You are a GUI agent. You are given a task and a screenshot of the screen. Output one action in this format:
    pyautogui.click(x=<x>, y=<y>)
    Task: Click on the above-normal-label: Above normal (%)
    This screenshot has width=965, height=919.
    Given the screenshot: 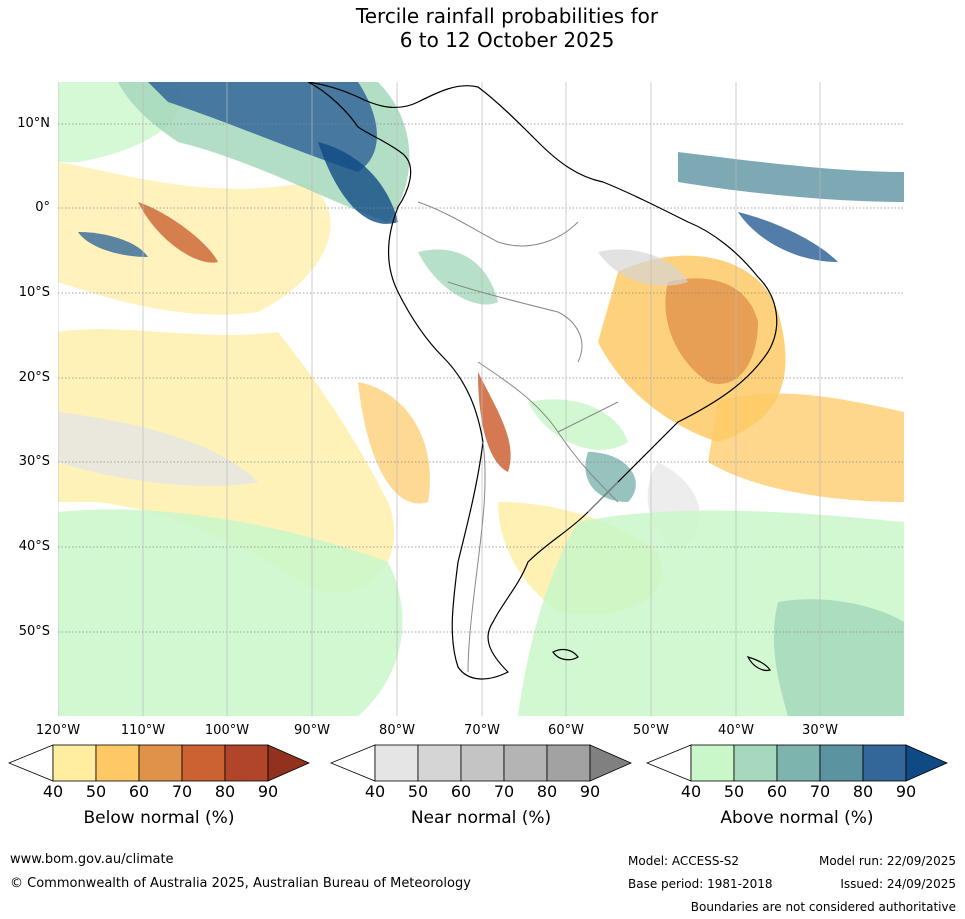 What is the action you would take?
    pyautogui.click(x=797, y=818)
    